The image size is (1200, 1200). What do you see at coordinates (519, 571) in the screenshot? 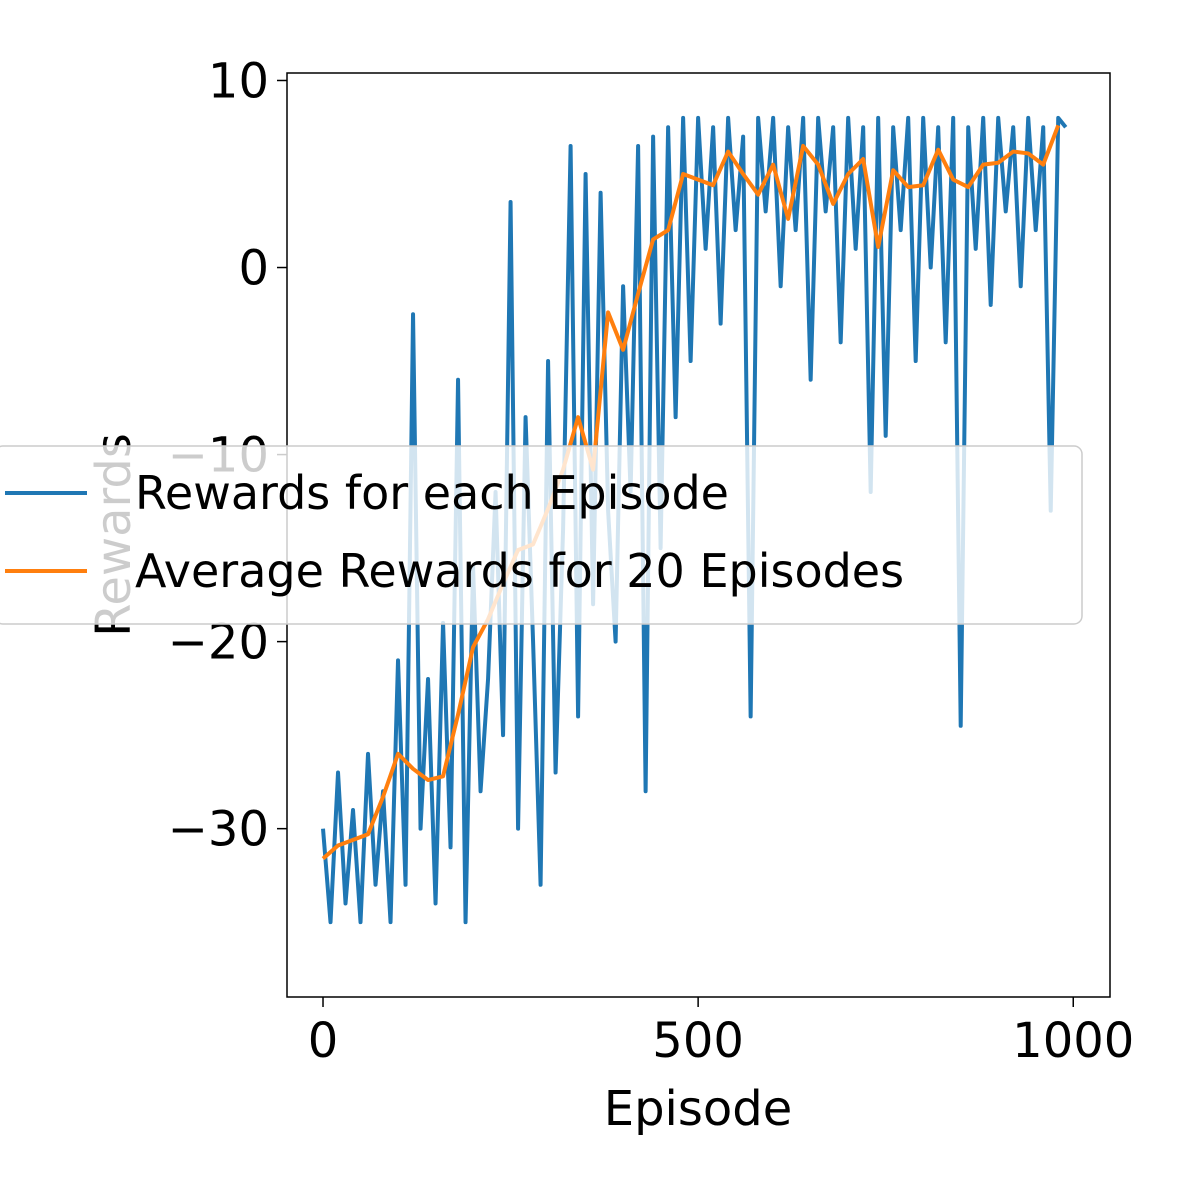
I see `legend-label: Average Rewards for 20 Episodes` at bounding box center [519, 571].